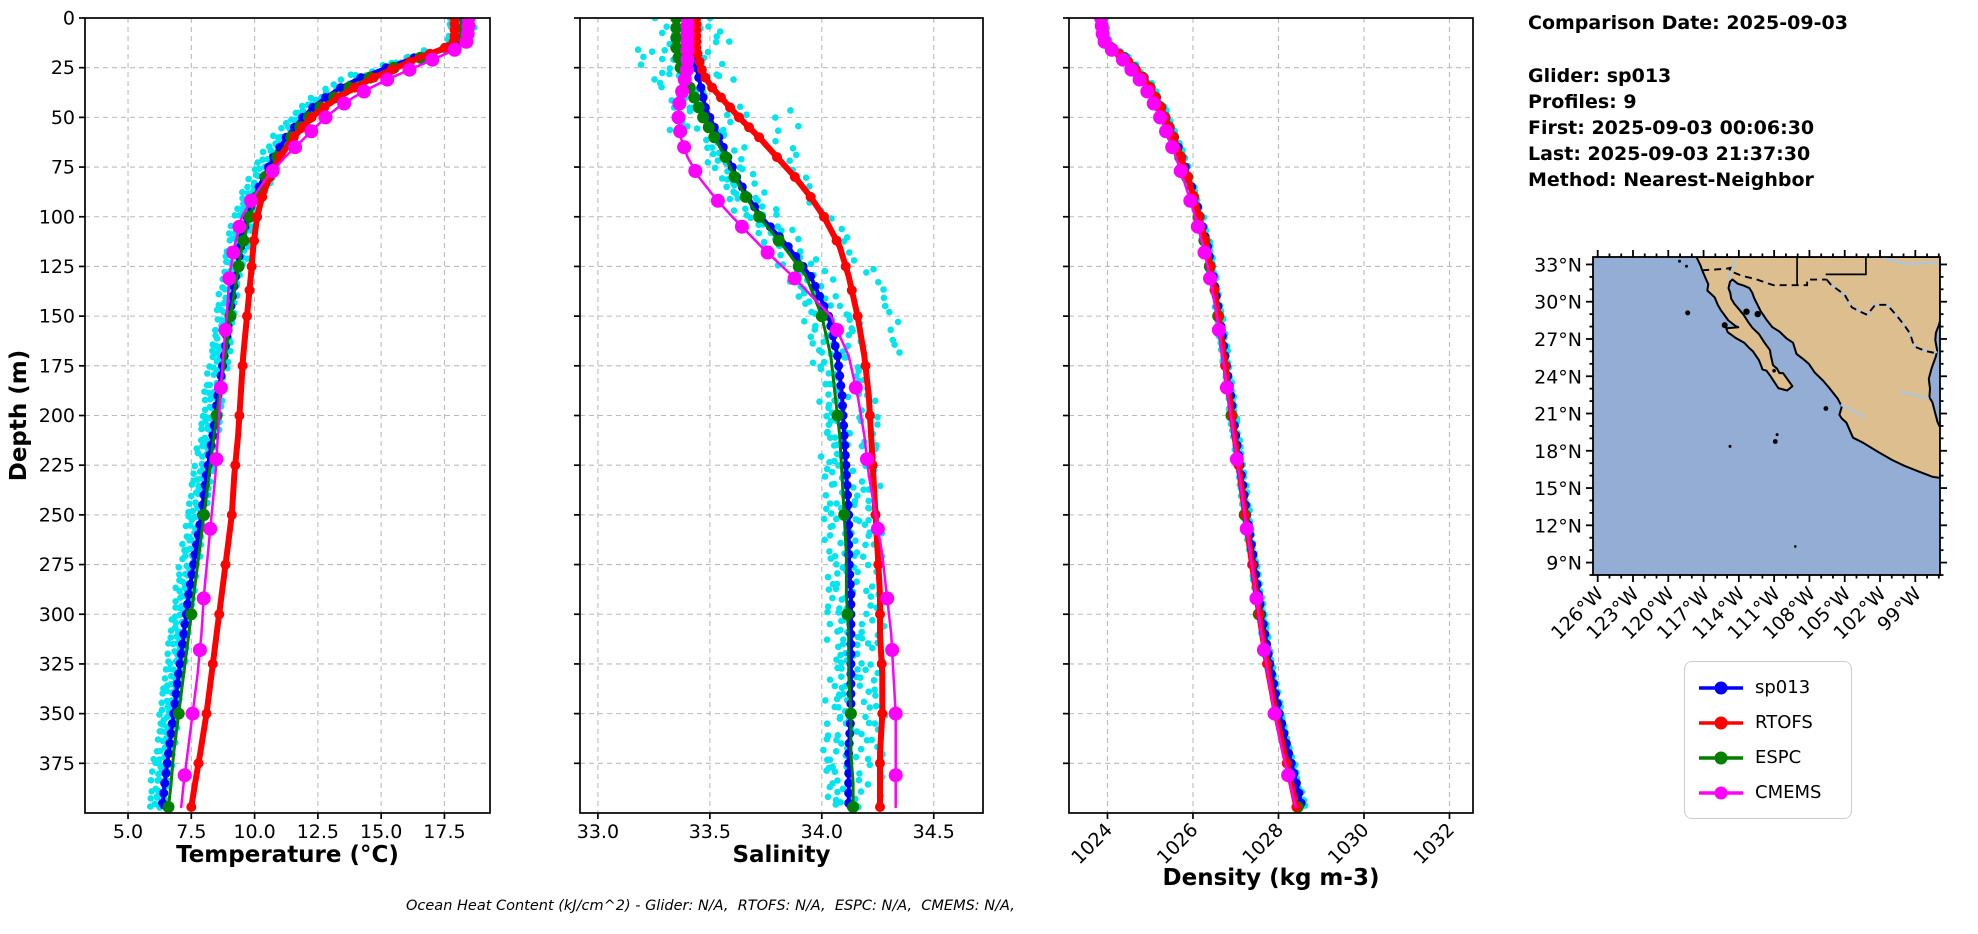 This screenshot has width=1978, height=934. What do you see at coordinates (191, 832) in the screenshot?
I see `svg-text: 7.5` at bounding box center [191, 832].